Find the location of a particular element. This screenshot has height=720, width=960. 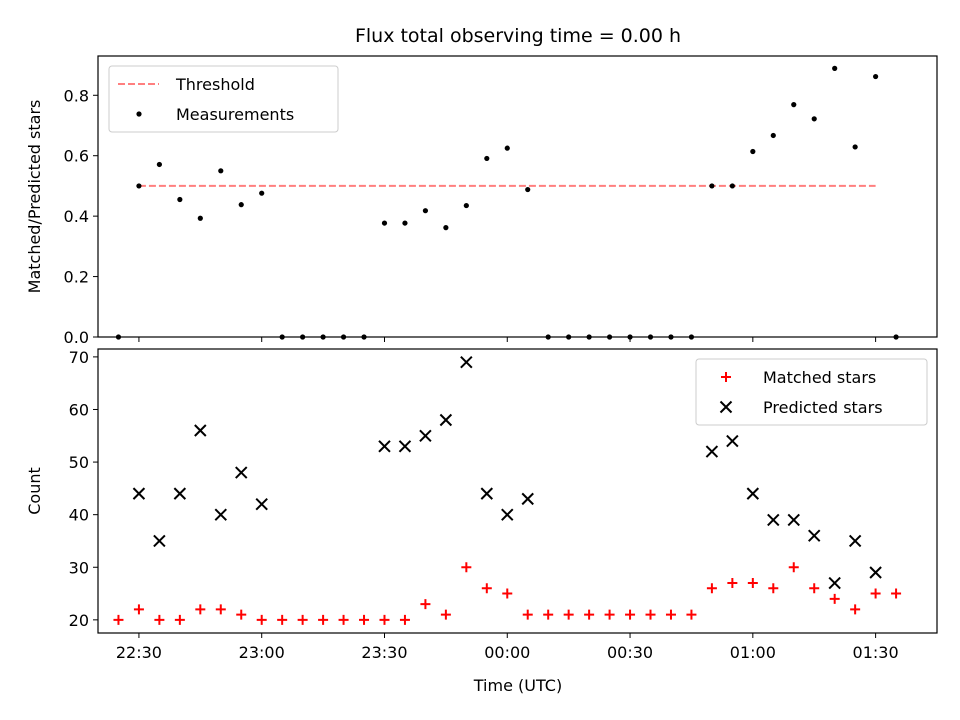

count-y-tick-label: 50 is located at coordinates (79, 462).